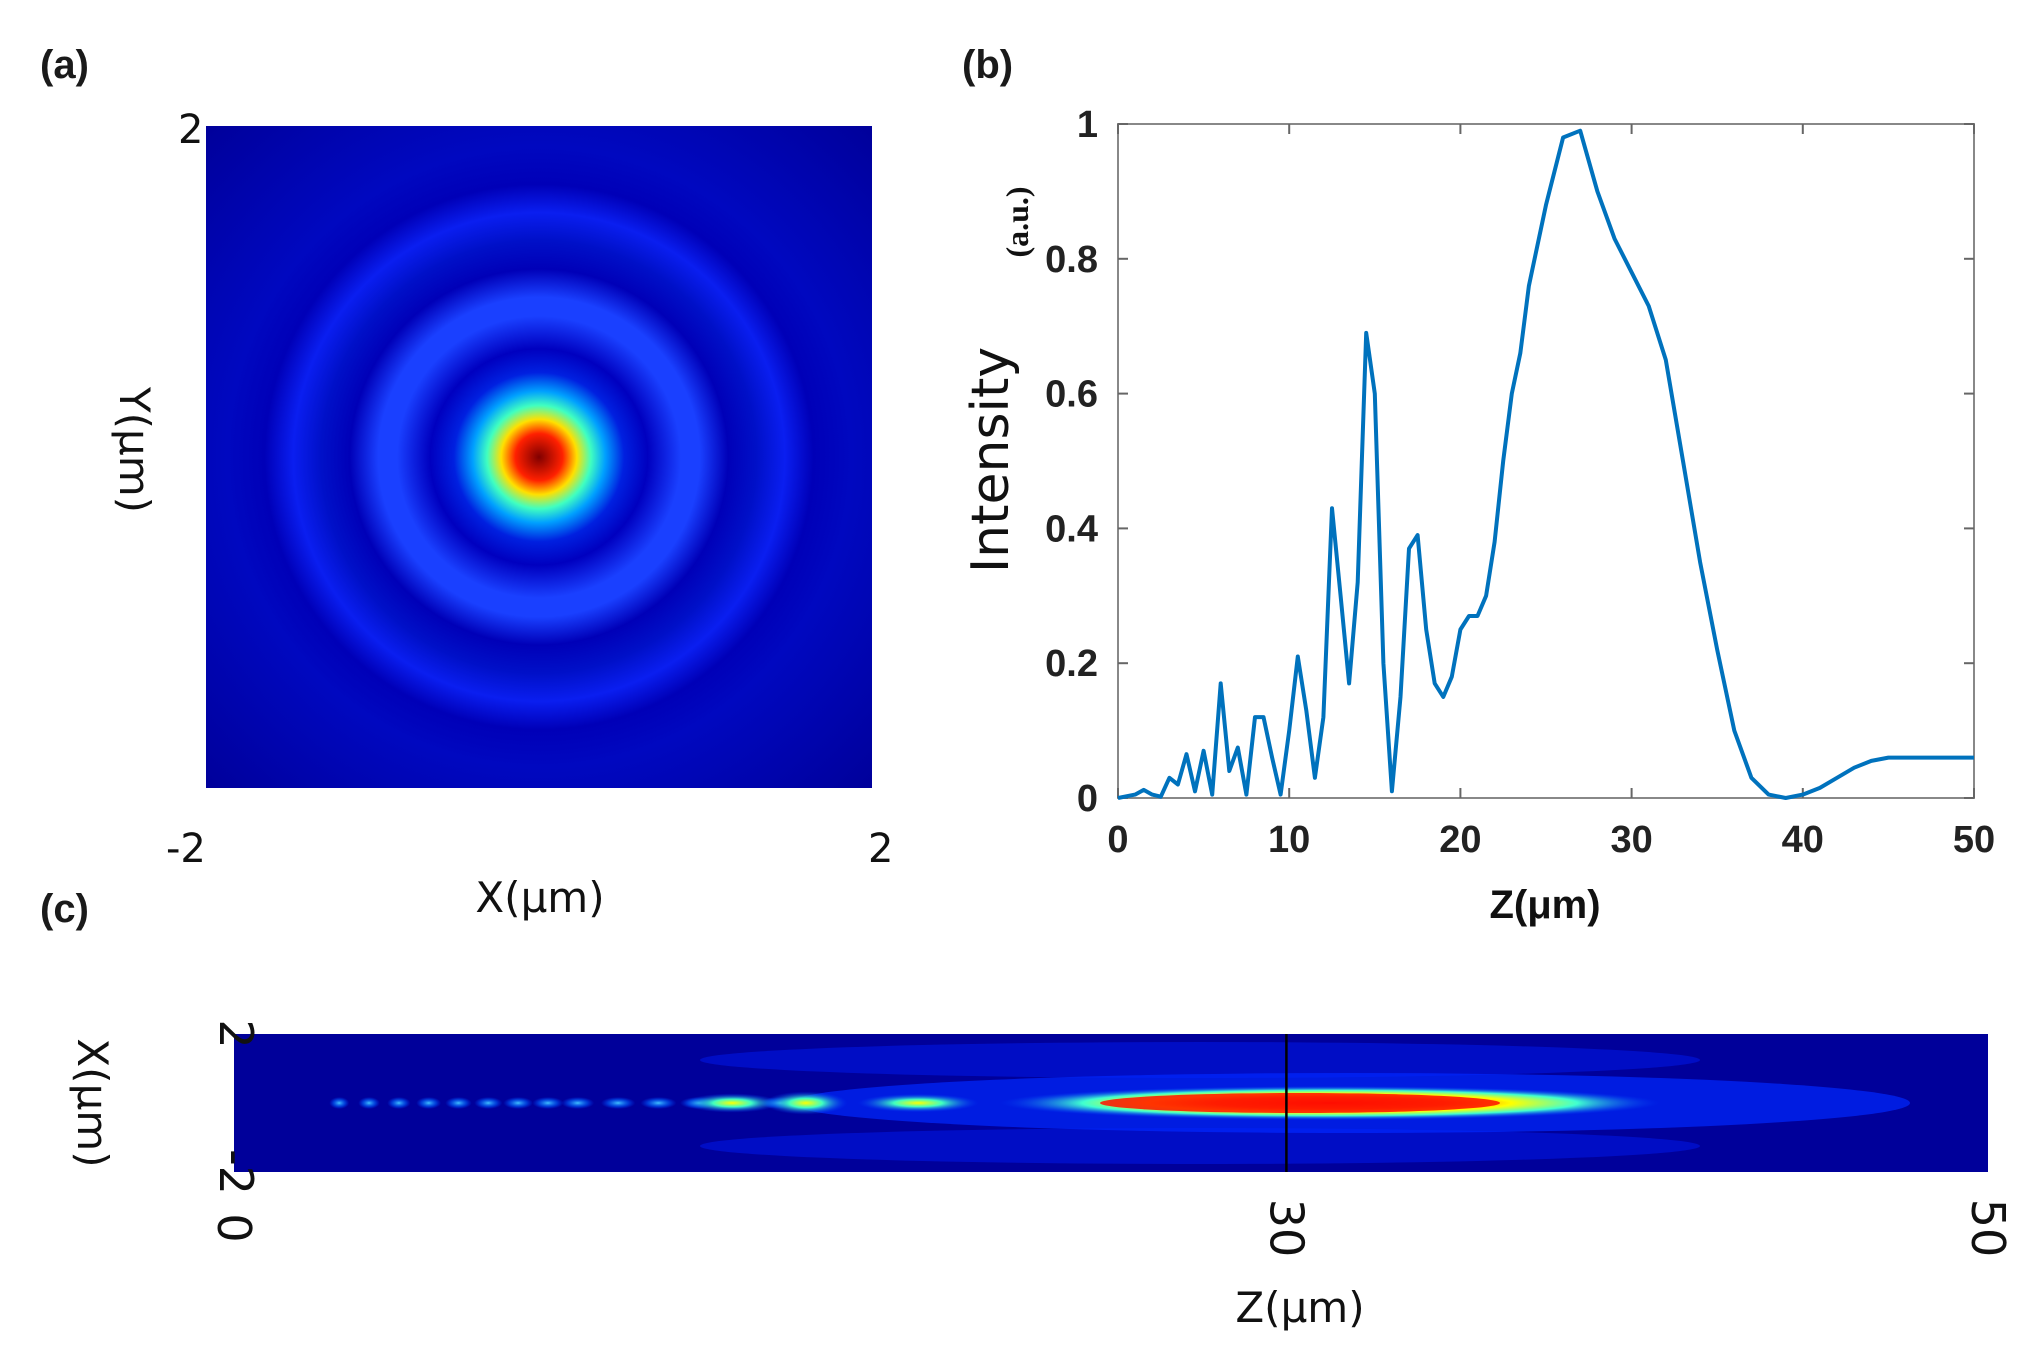  Describe the element at coordinates (1631, 840) in the screenshot. I see `panel-b-xtick-label-3: 30` at that location.